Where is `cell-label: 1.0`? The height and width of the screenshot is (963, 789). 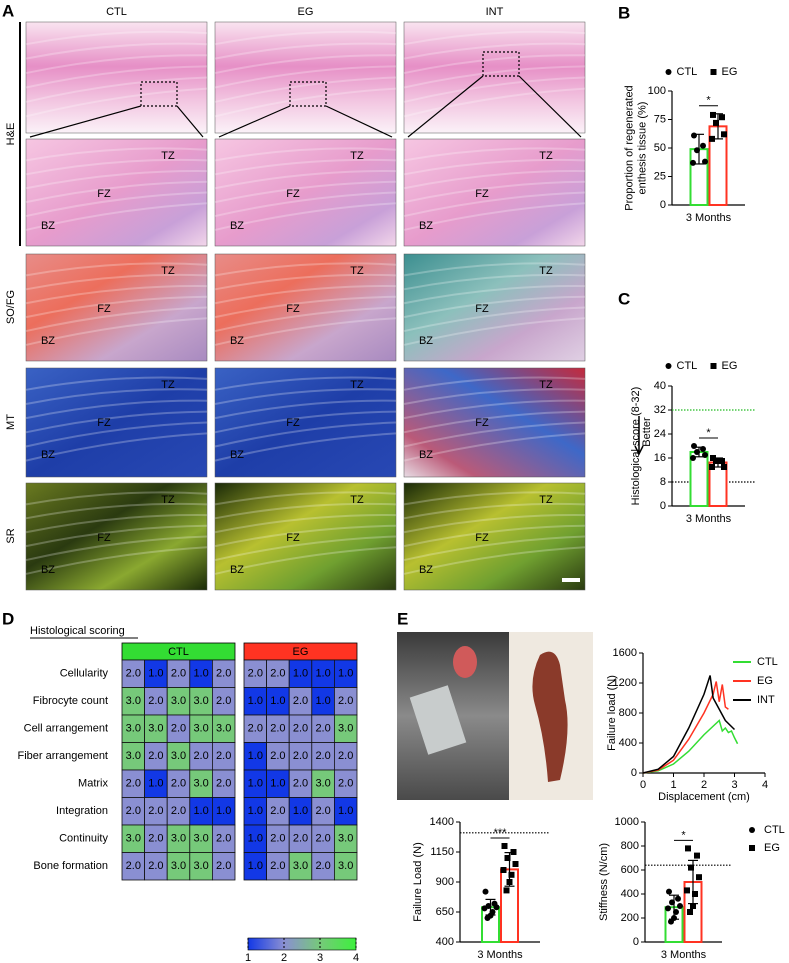 cell-label: 1.0 is located at coordinates (300, 674).